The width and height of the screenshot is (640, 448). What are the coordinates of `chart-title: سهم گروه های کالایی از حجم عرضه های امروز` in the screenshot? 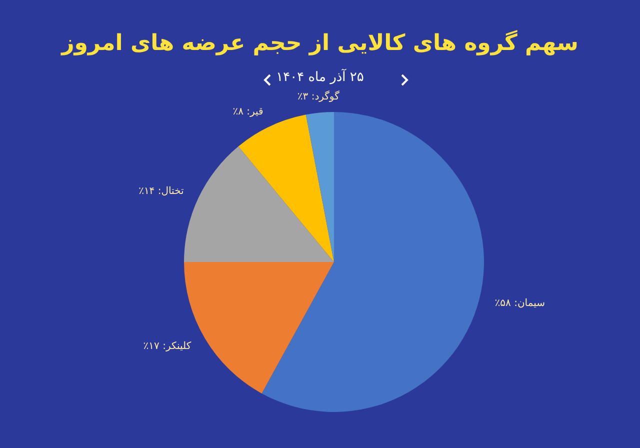 It's located at (319, 42).